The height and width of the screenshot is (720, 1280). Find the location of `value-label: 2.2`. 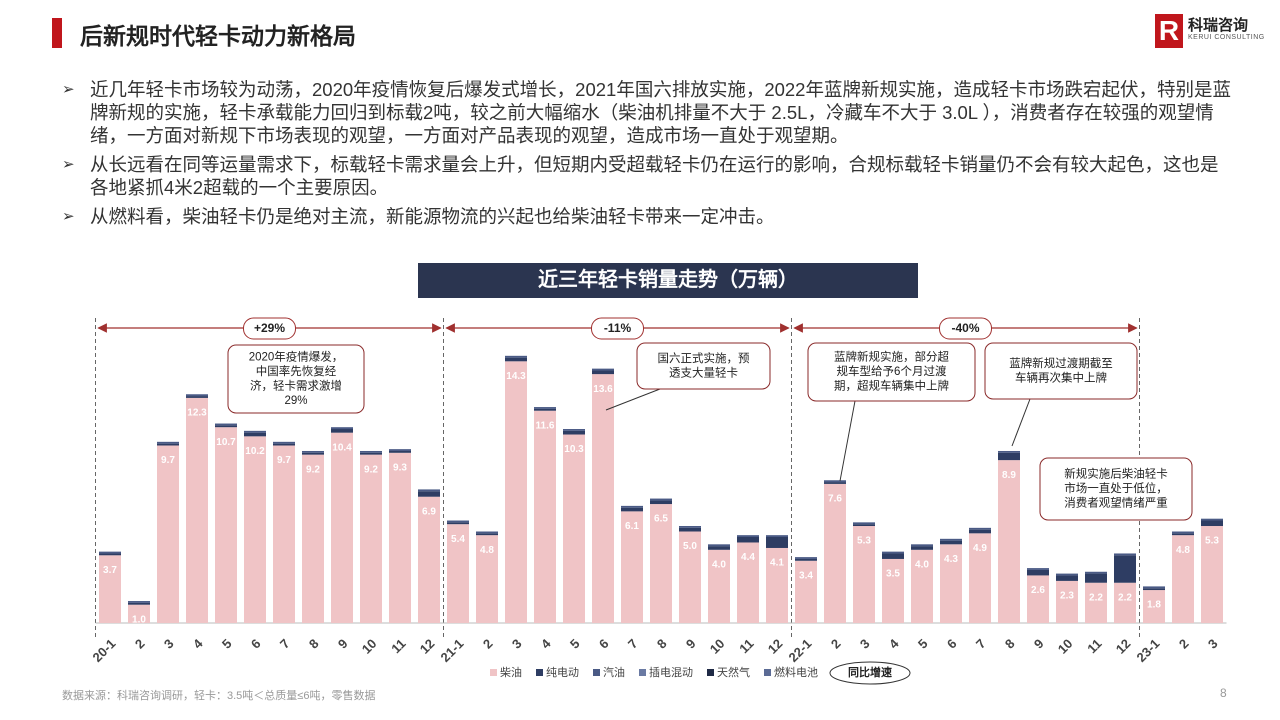

value-label: 2.2 is located at coordinates (1096, 597).